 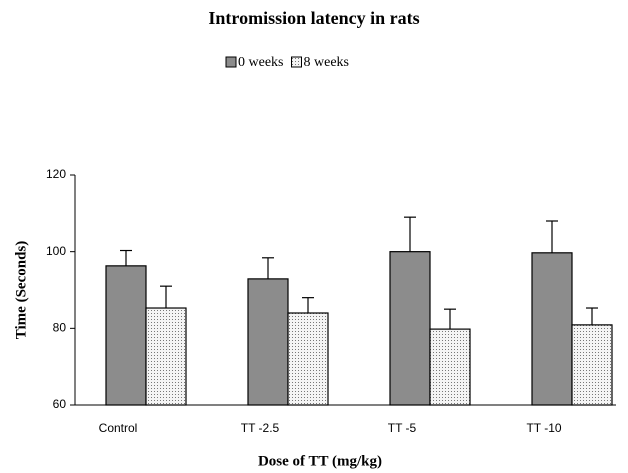 What do you see at coordinates (60, 328) in the screenshot?
I see `y-tick-label: 80` at bounding box center [60, 328].